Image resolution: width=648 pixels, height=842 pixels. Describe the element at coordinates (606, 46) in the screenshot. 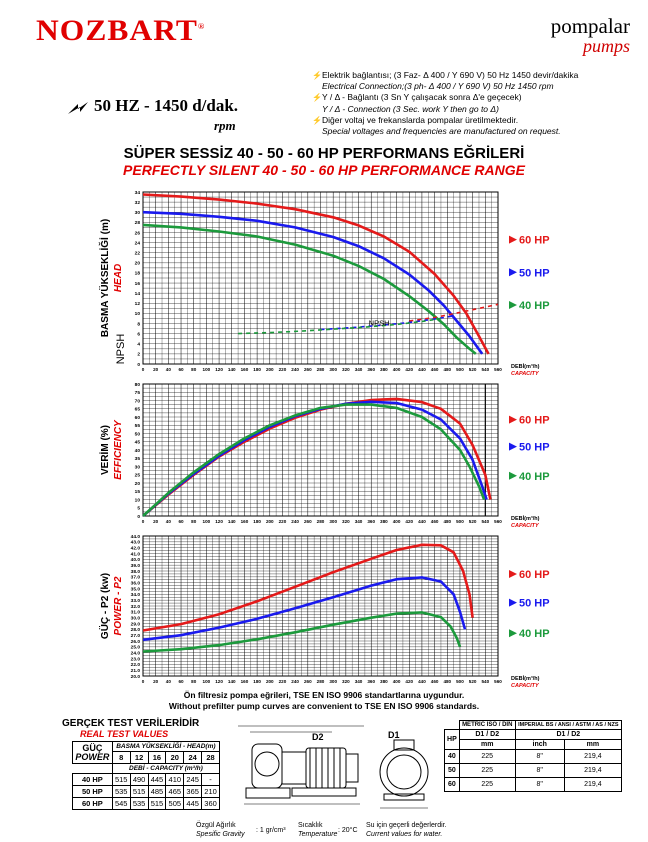

I see `category-en: pumps` at that location.